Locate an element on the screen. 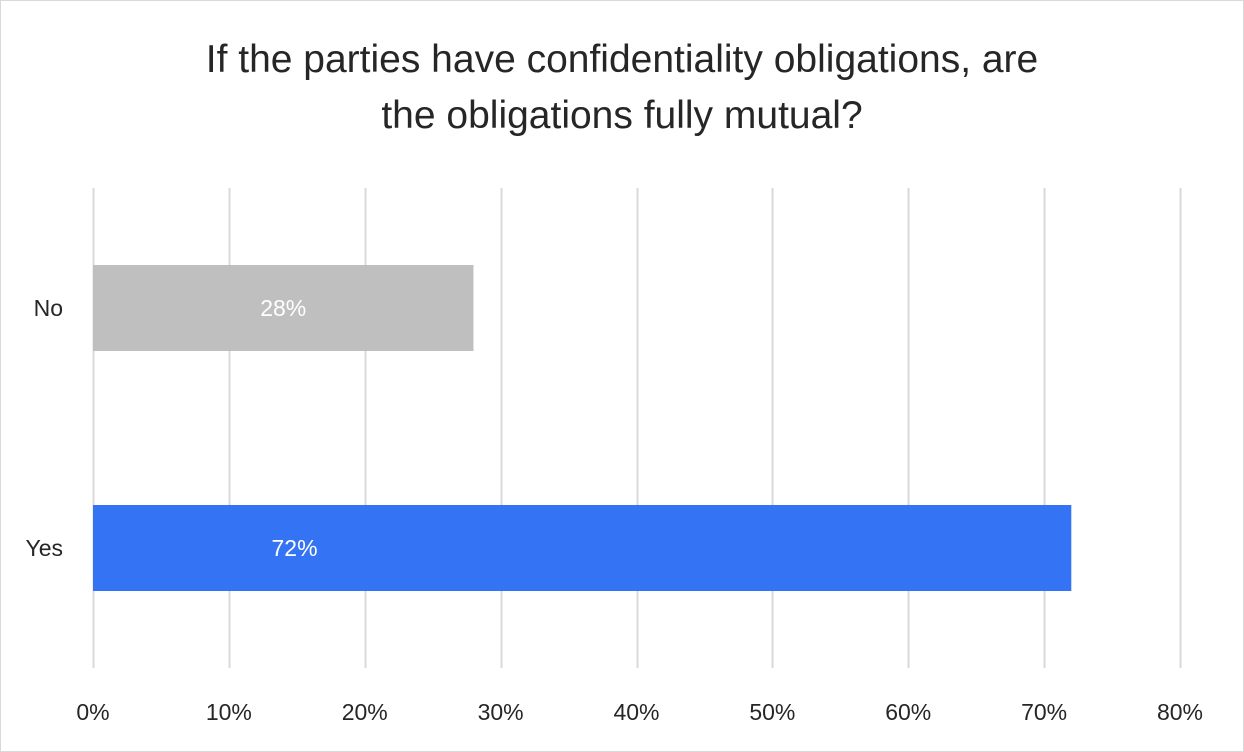 The image size is (1244, 752). data-label-yes: 72% is located at coordinates (295, 548).